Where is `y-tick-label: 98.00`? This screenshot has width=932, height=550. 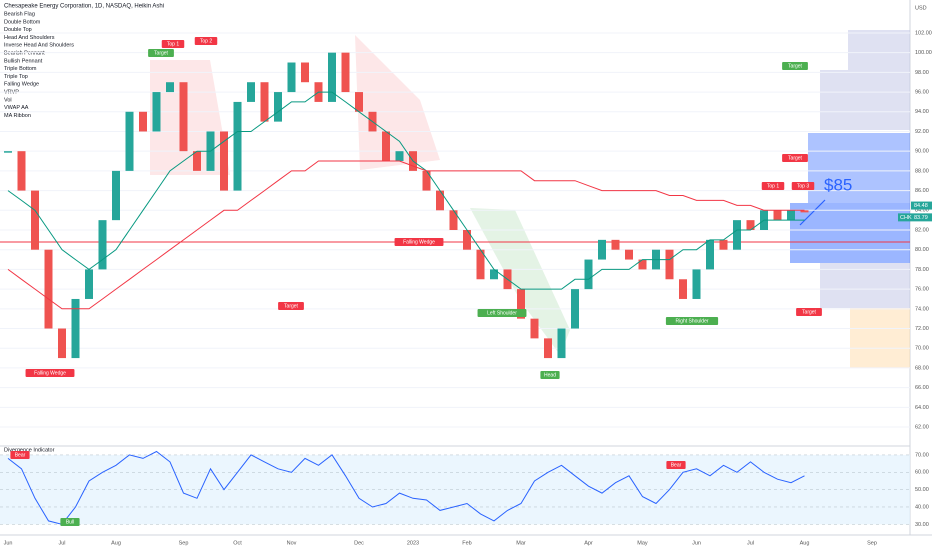
y-tick-label: 98.00 is located at coordinates (922, 73).